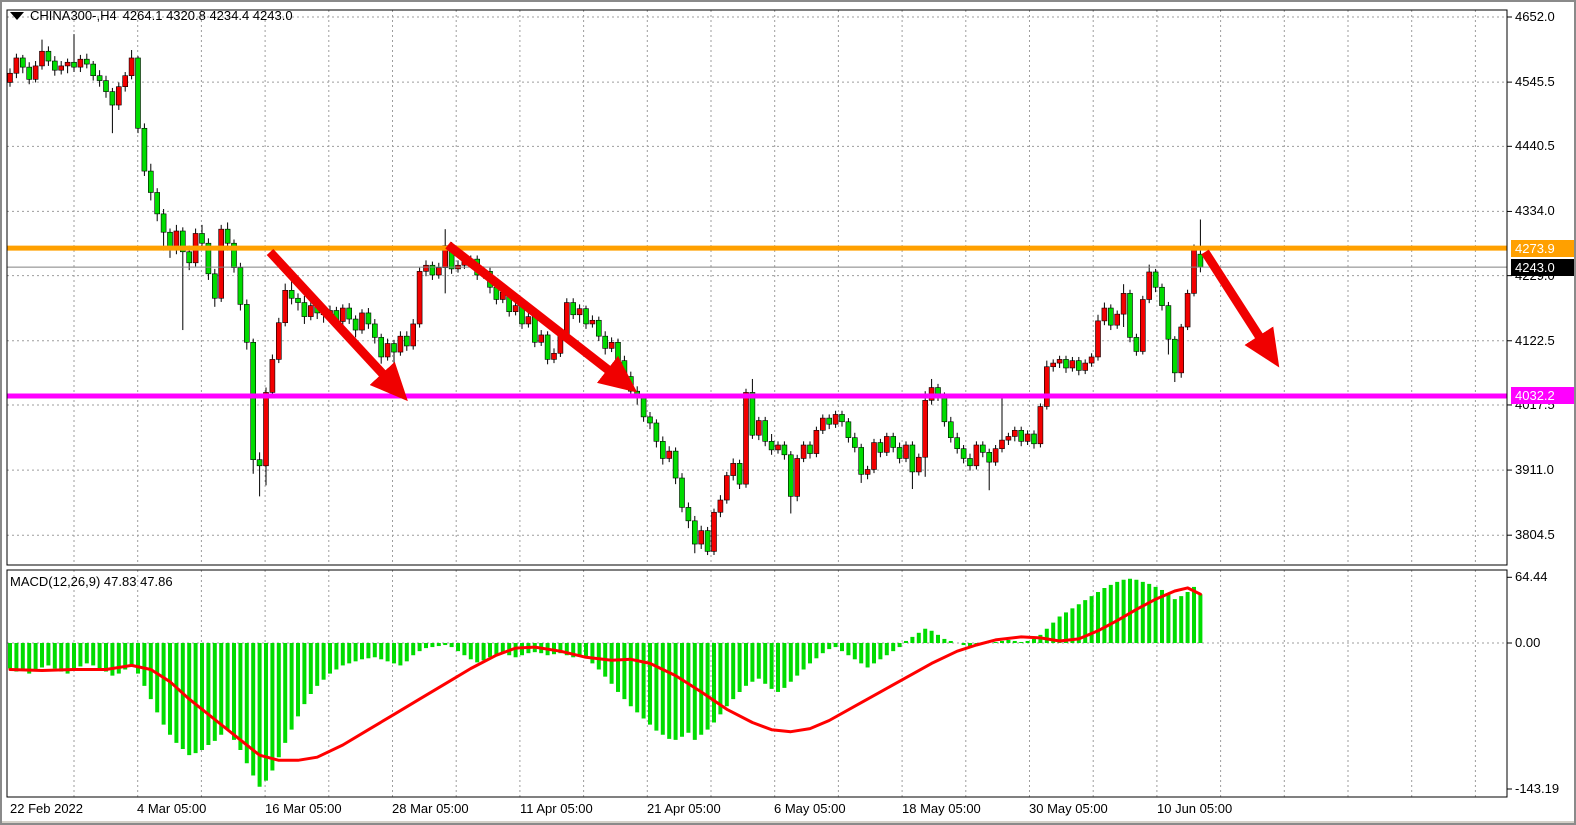 The width and height of the screenshot is (1576, 825). I want to click on symbol-dropdown-icon, so click(17, 15).